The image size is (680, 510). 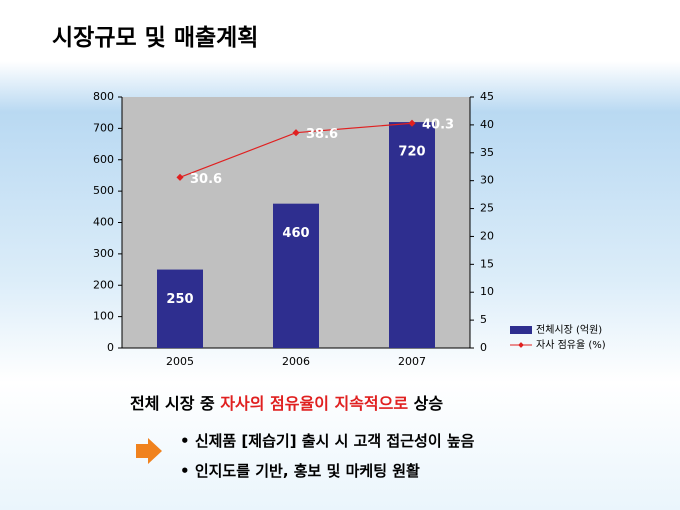 What do you see at coordinates (487, 152) in the screenshot?
I see `y2-tick-label: 35` at bounding box center [487, 152].